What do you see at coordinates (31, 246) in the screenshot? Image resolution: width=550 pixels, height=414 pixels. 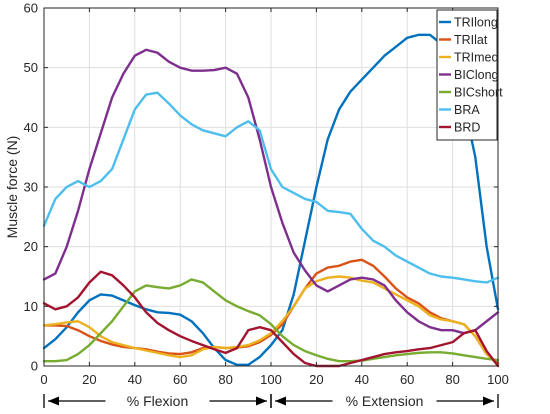 I see `y-tick-label: 20` at bounding box center [31, 246].